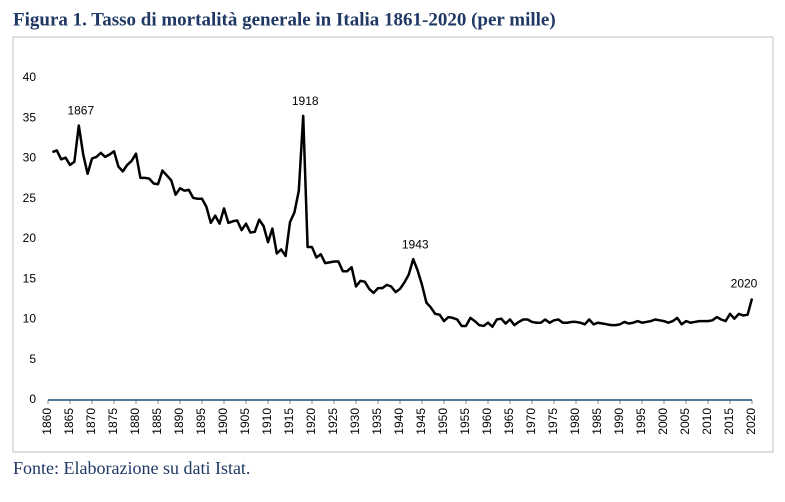  Describe the element at coordinates (91, 421) in the screenshot. I see `x-tick-label: 1870` at that location.